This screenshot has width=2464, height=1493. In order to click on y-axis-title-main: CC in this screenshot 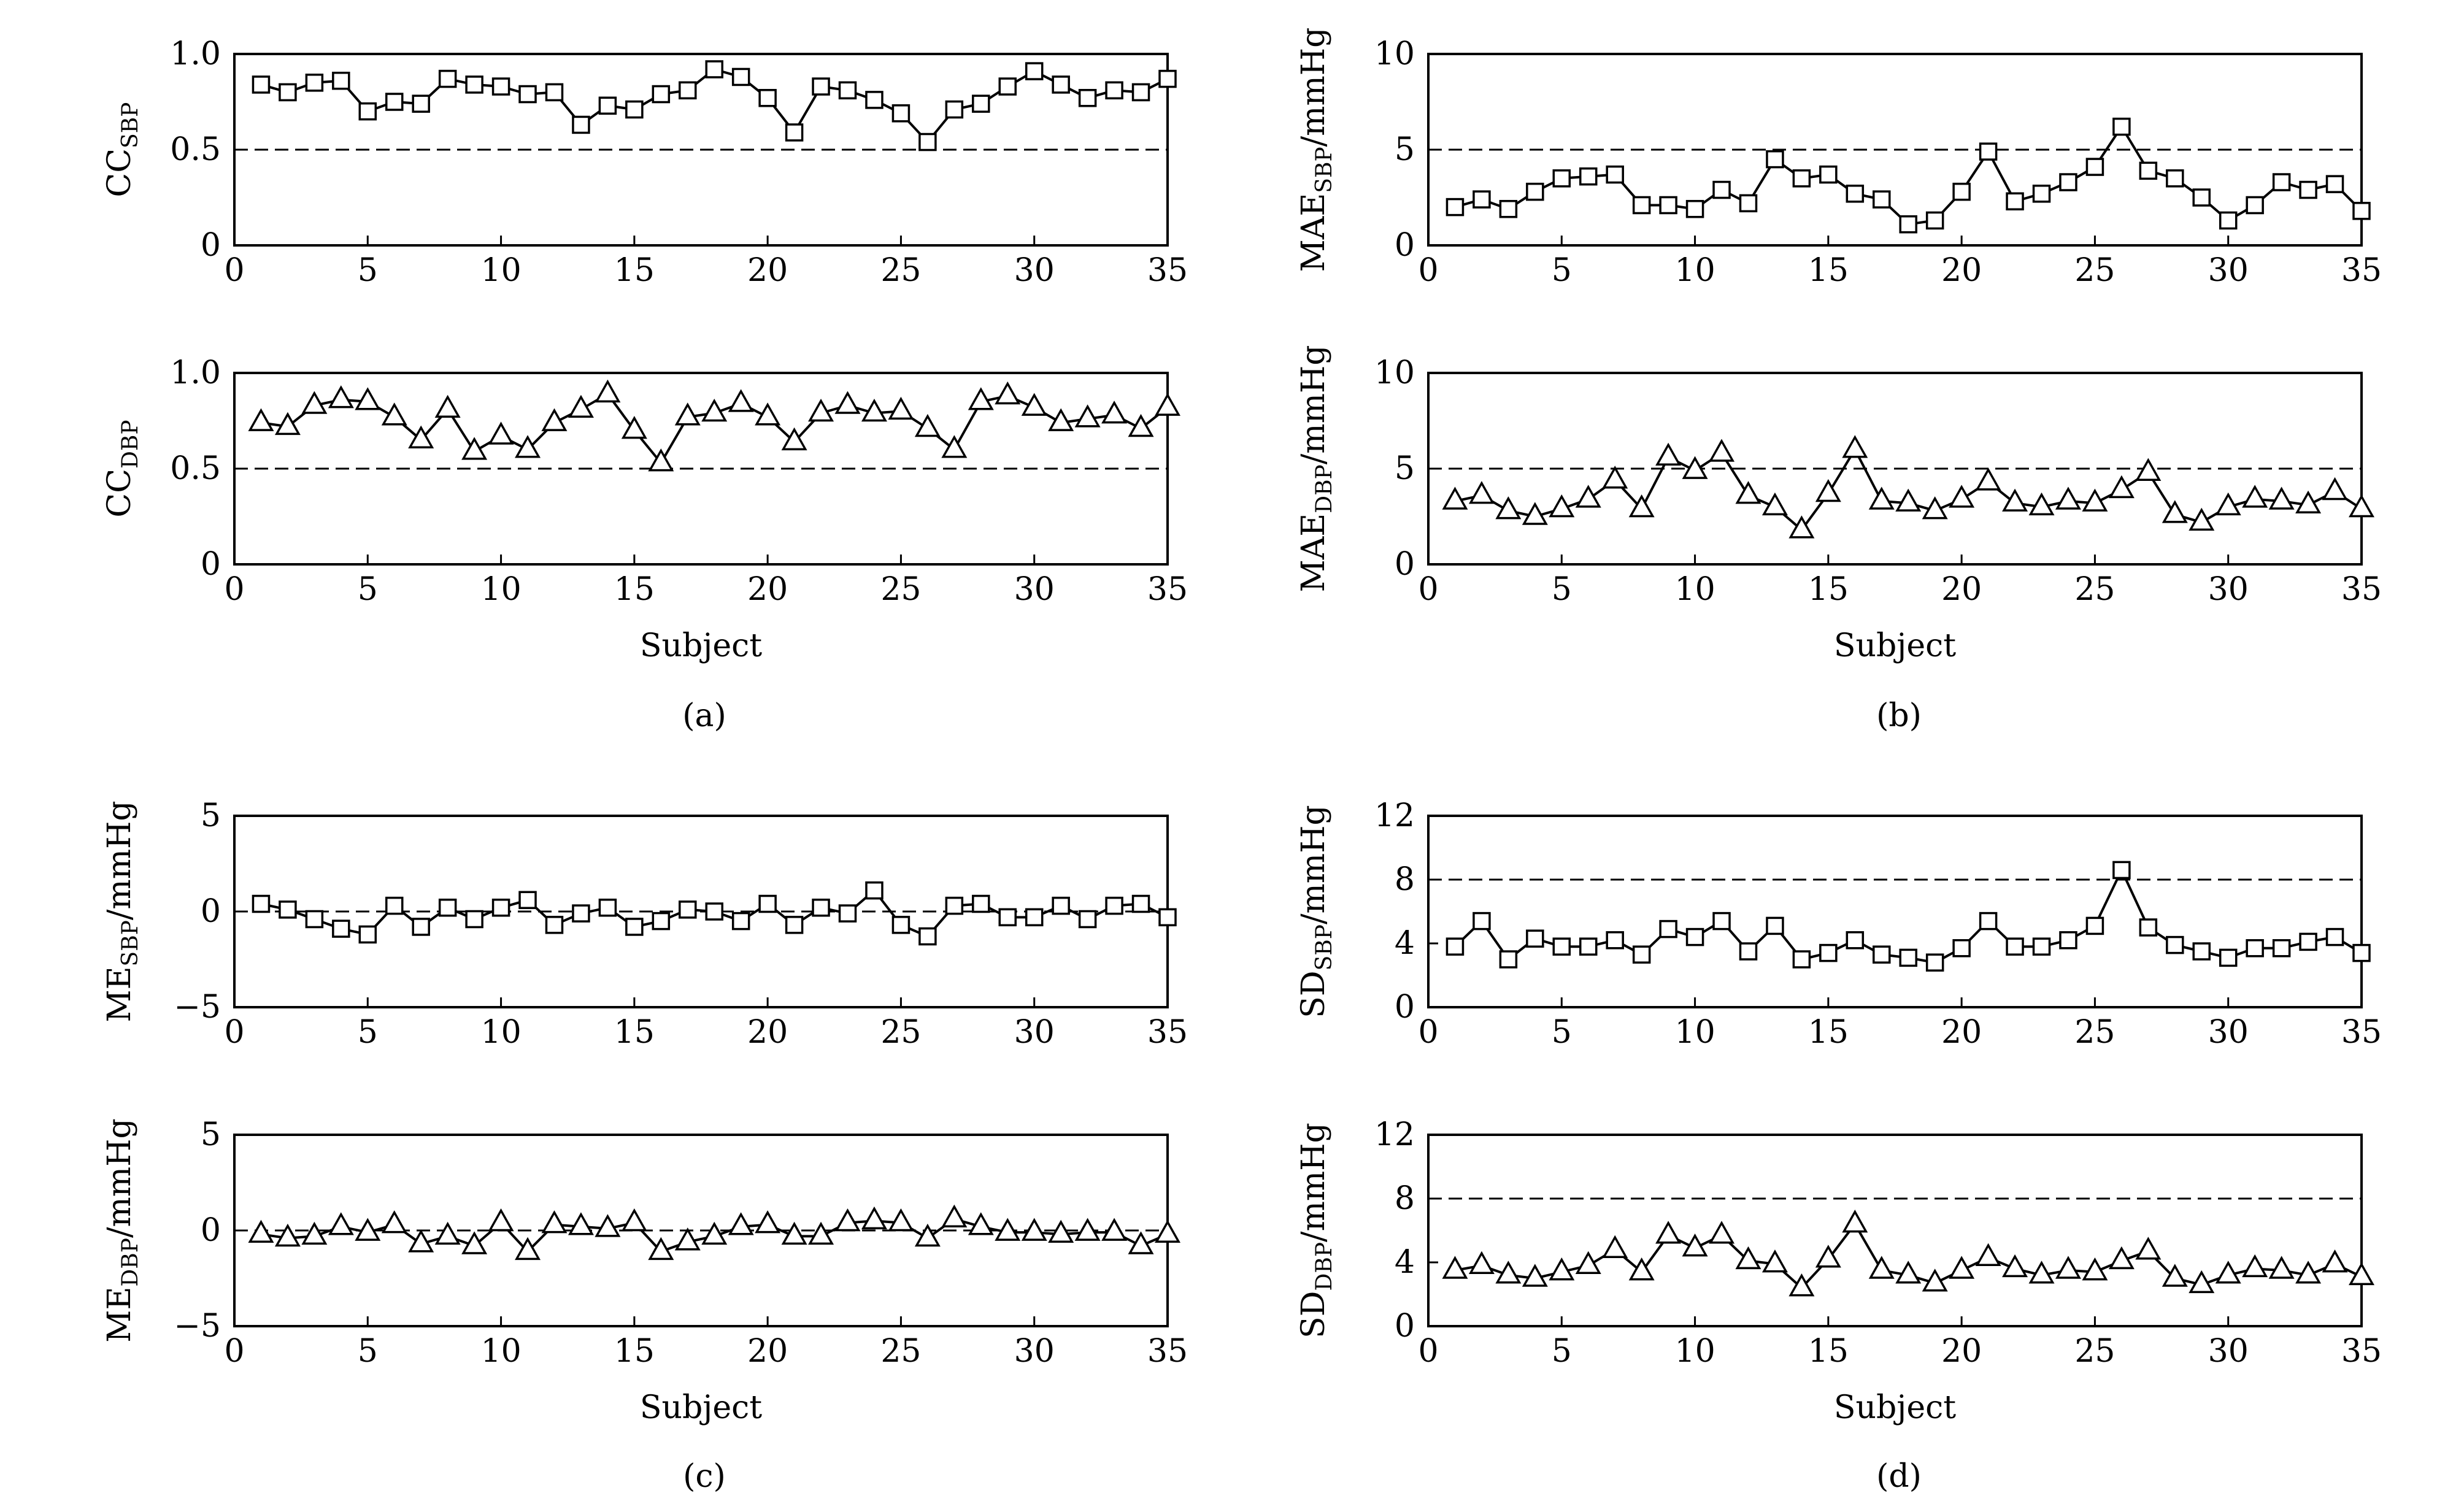, I will do `click(120, 173)`.